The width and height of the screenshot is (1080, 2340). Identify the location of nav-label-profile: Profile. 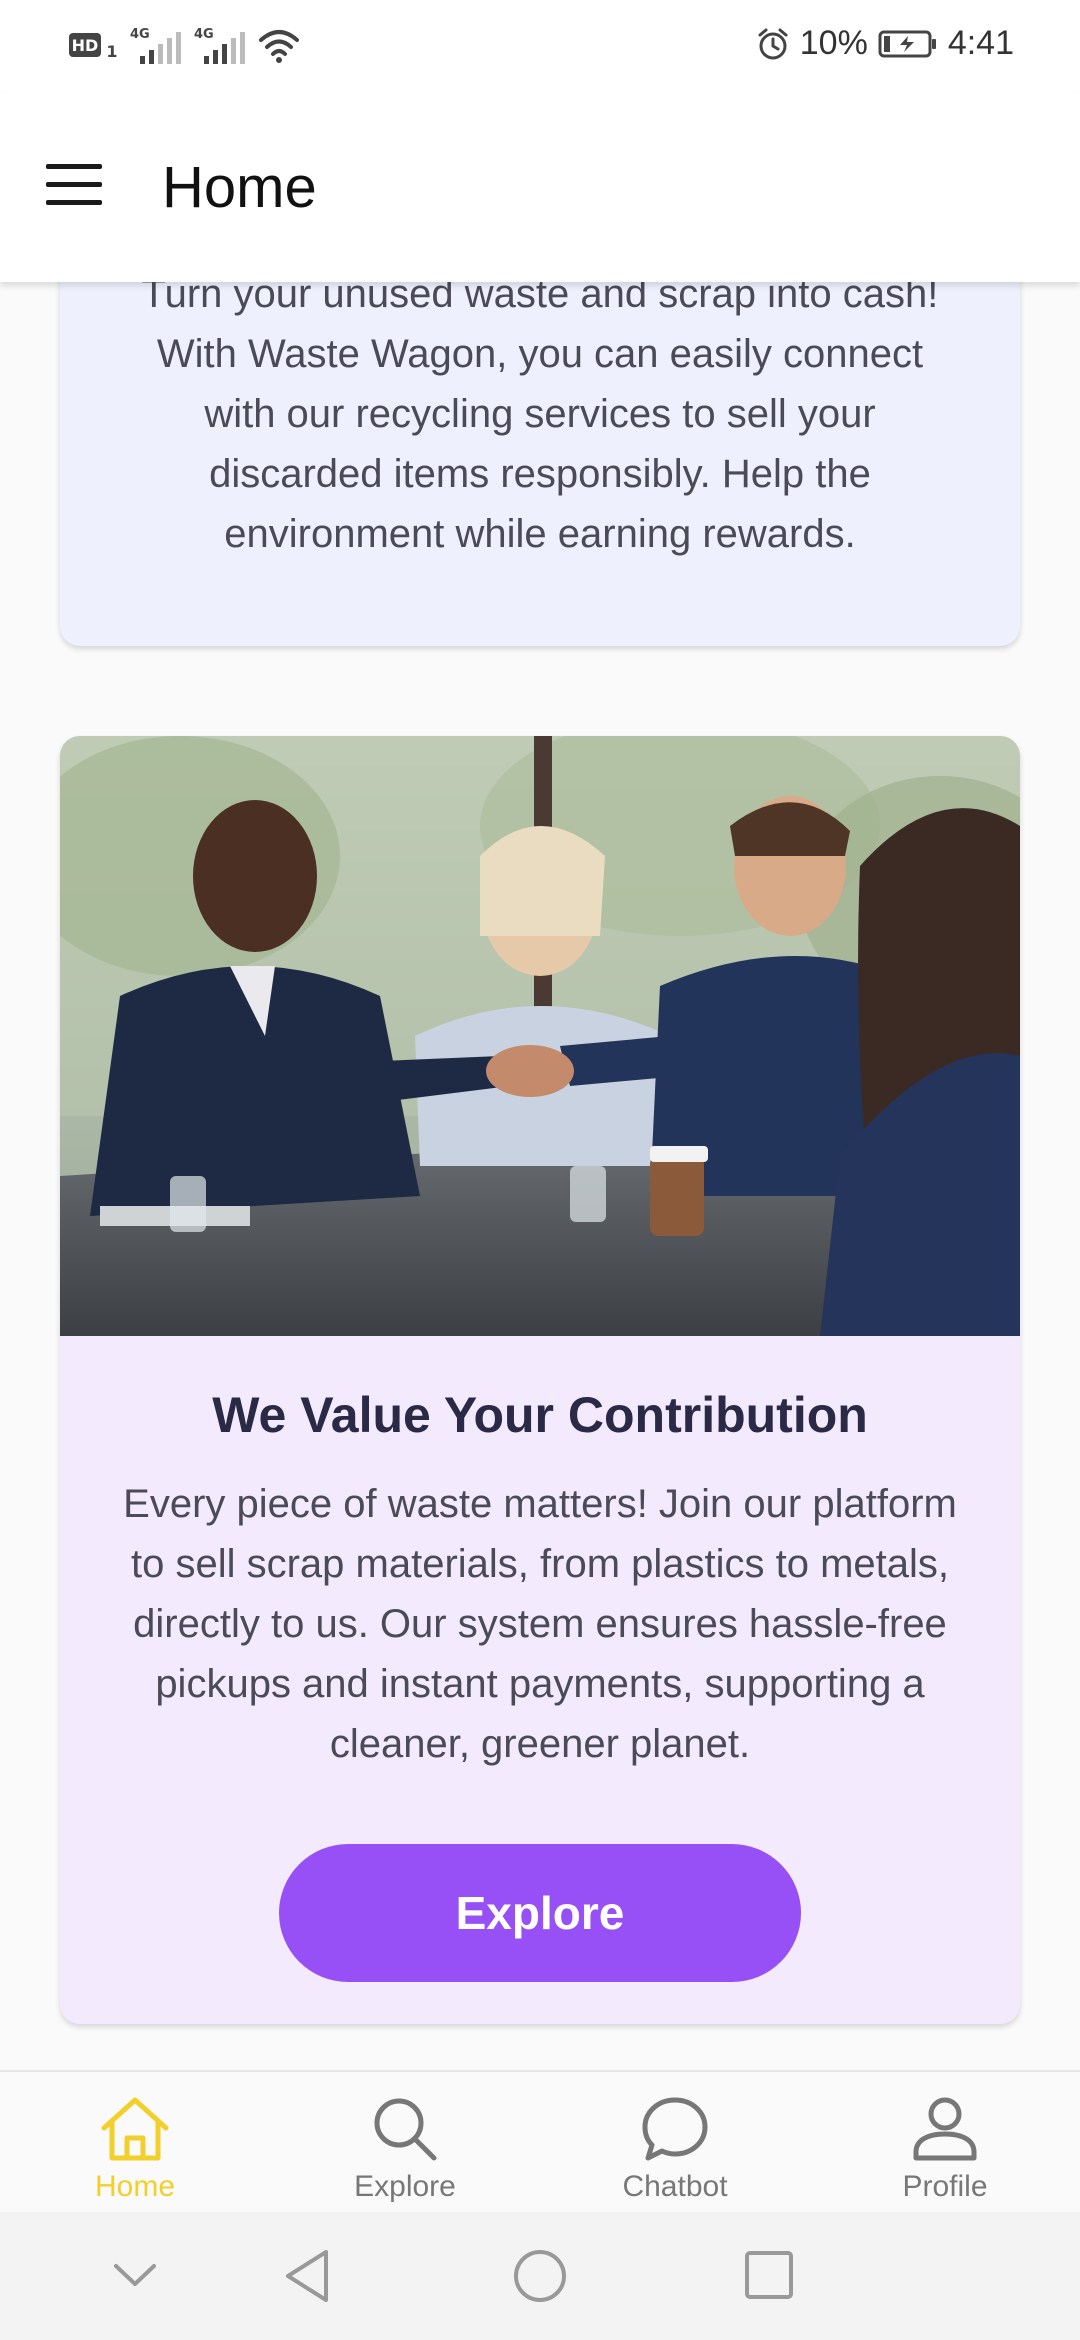
(945, 2186).